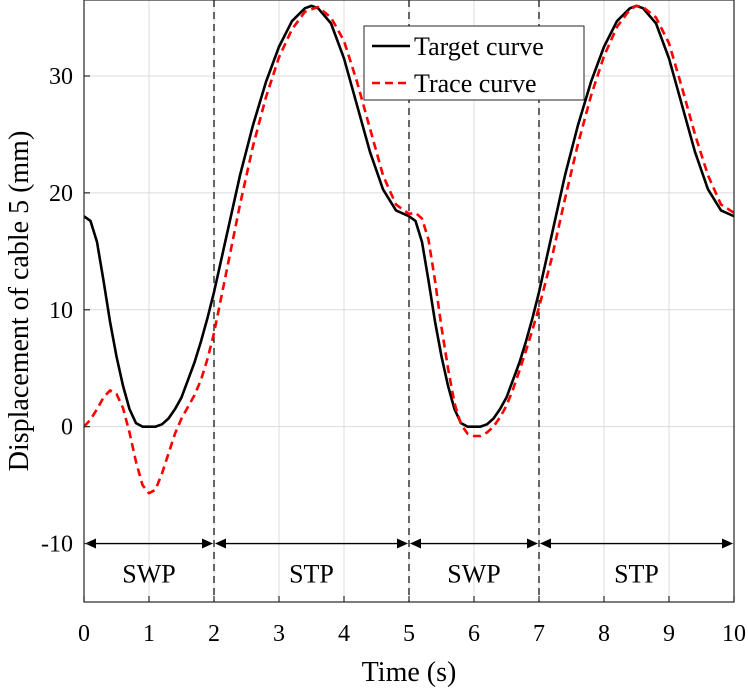 This screenshot has height=693, width=748. What do you see at coordinates (475, 83) in the screenshot?
I see `legend-label-trace: Trace curve` at bounding box center [475, 83].